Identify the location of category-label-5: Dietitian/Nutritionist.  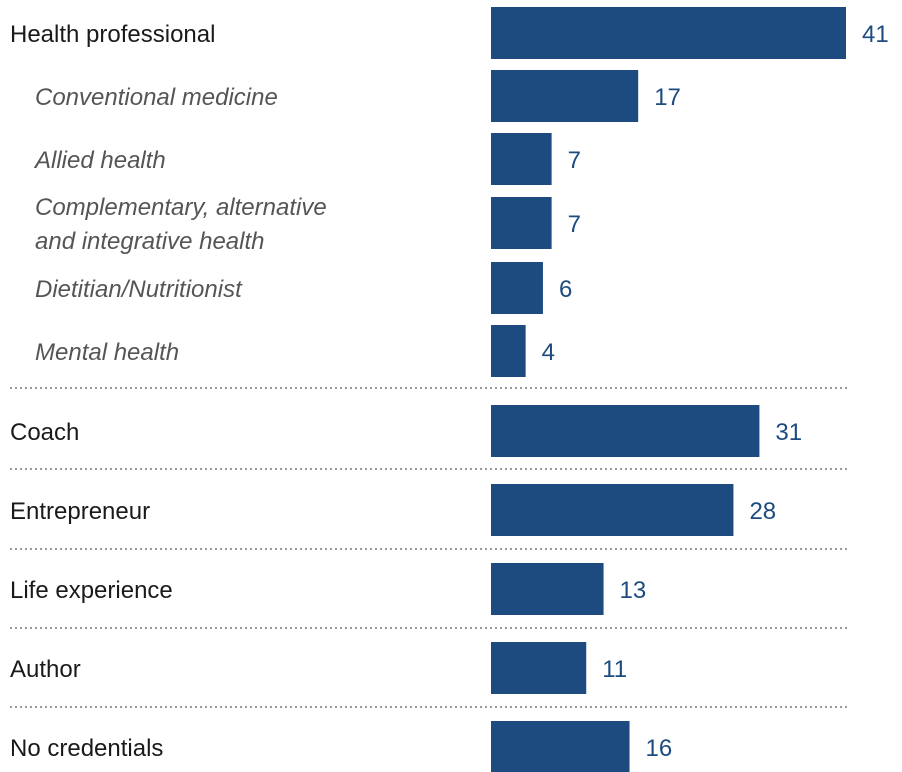
(139, 289).